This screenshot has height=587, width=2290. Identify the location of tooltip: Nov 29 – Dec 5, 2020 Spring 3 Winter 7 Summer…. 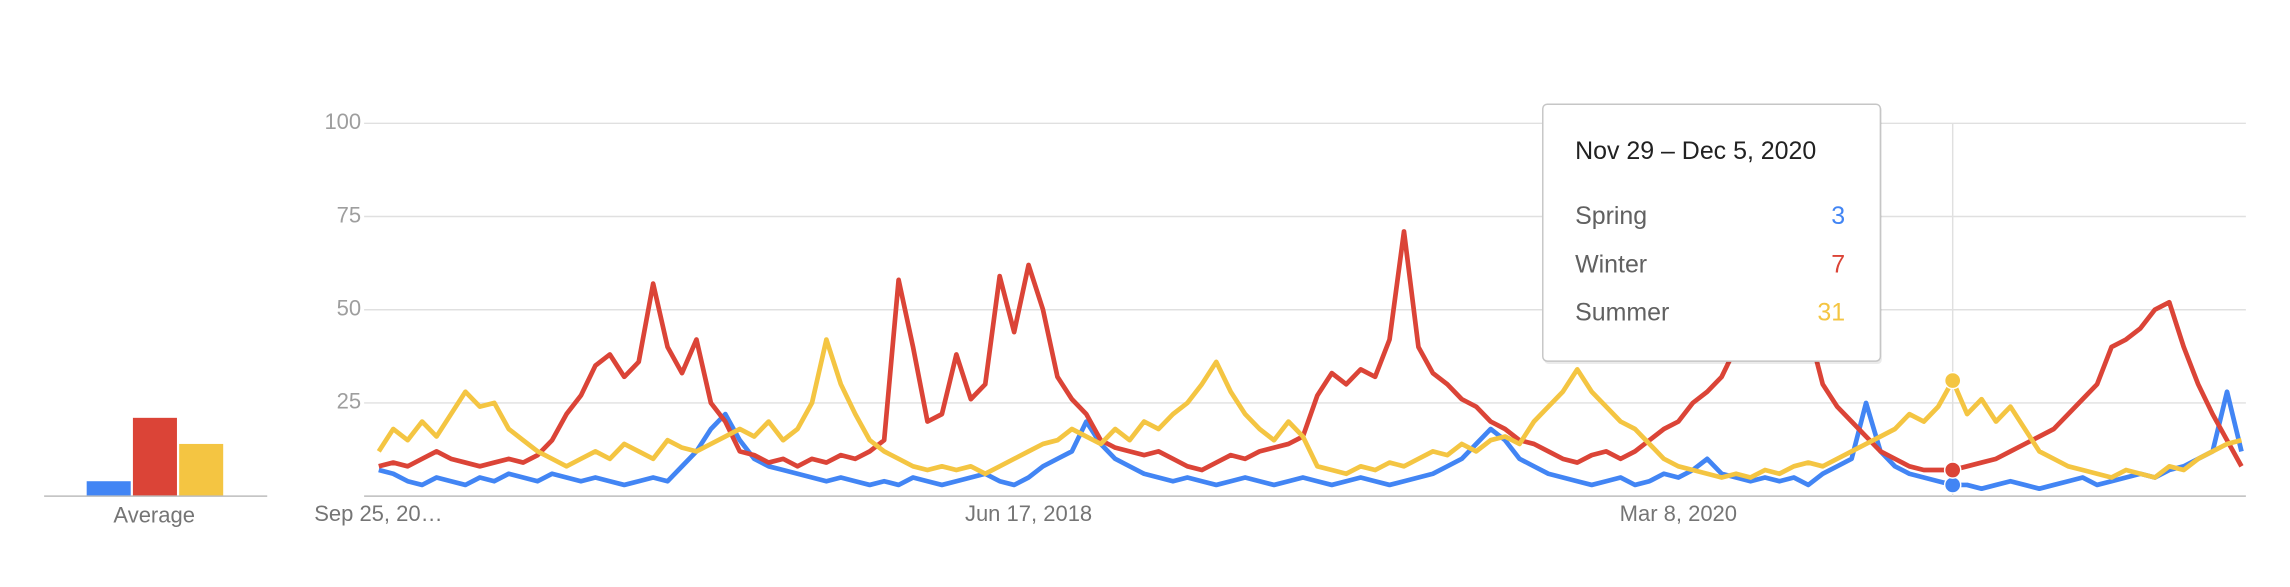
(1712, 234).